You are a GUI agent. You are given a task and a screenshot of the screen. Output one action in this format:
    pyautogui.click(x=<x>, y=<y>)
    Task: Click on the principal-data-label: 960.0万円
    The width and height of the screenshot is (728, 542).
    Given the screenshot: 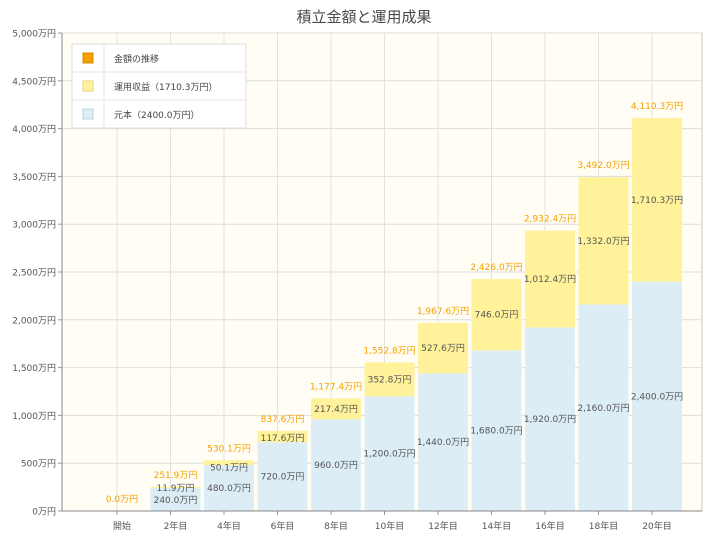 What is the action you would take?
    pyautogui.click(x=336, y=465)
    